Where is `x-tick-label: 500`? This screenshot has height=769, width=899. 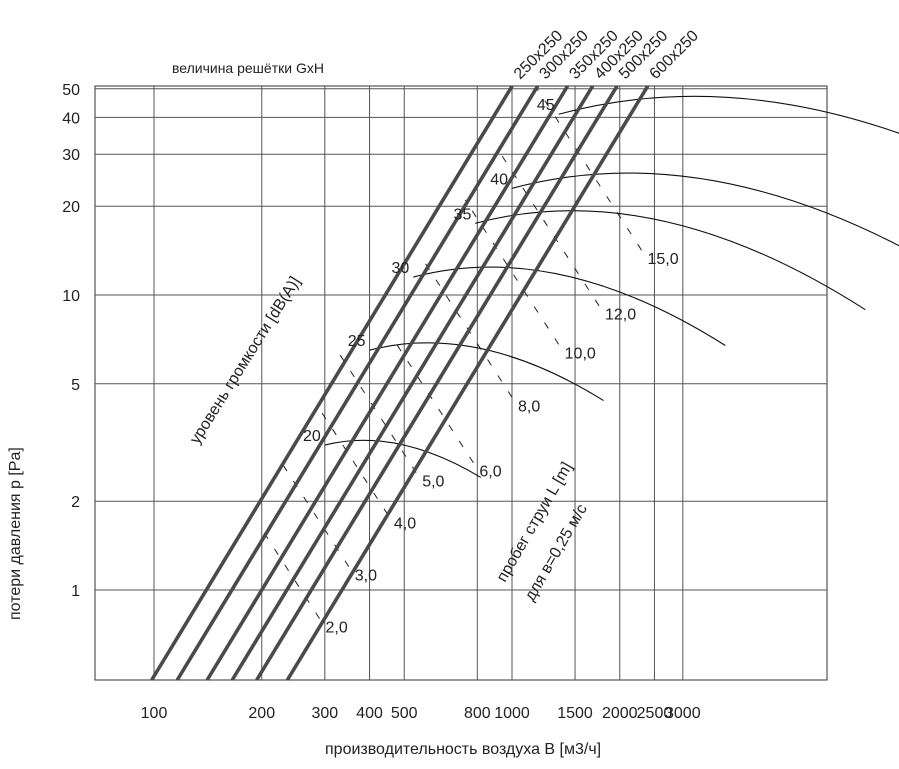
x-tick-label: 500 is located at coordinates (404, 713).